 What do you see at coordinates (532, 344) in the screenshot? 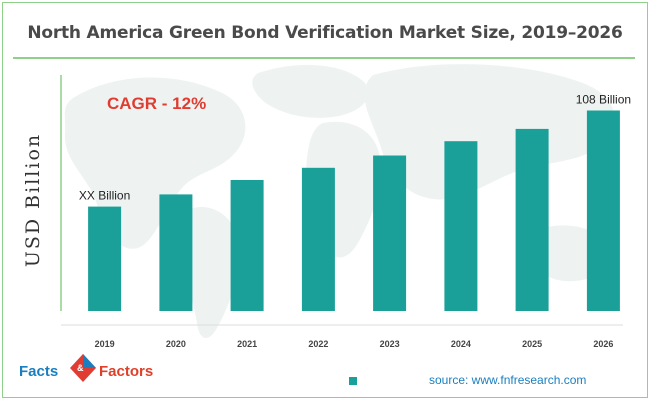
I see `x-tick-label-2025: 2025` at bounding box center [532, 344].